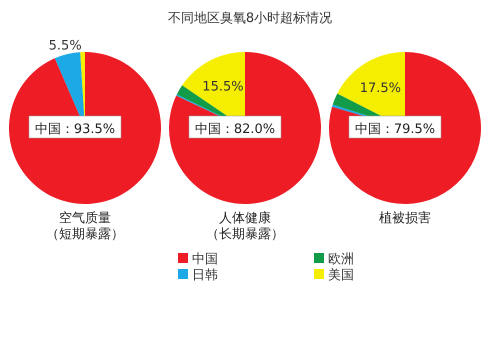 Image resolution: width=500 pixels, height=363 pixels. I want to click on data-label: 中国：82.0%, so click(235, 129).